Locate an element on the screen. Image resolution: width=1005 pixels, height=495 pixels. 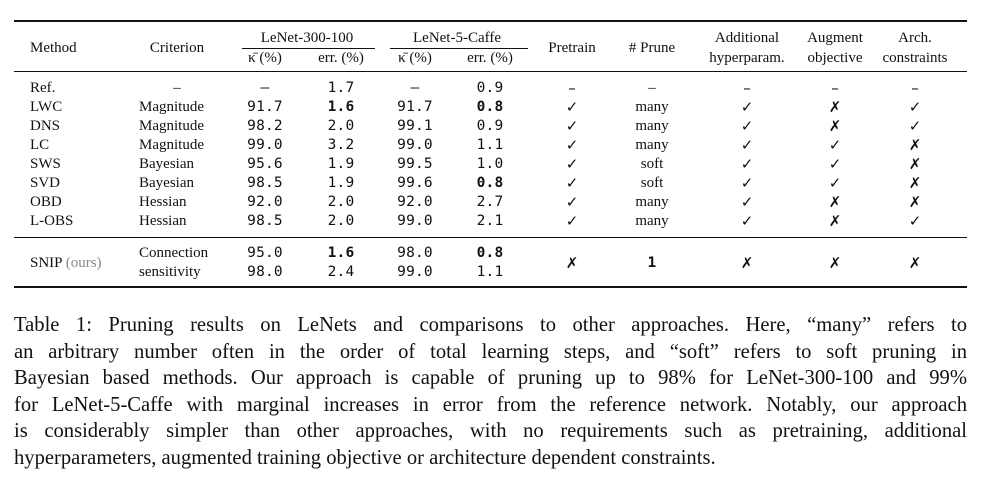
header-kappa-5: κ̄ (%) is located at coordinates (415, 58).